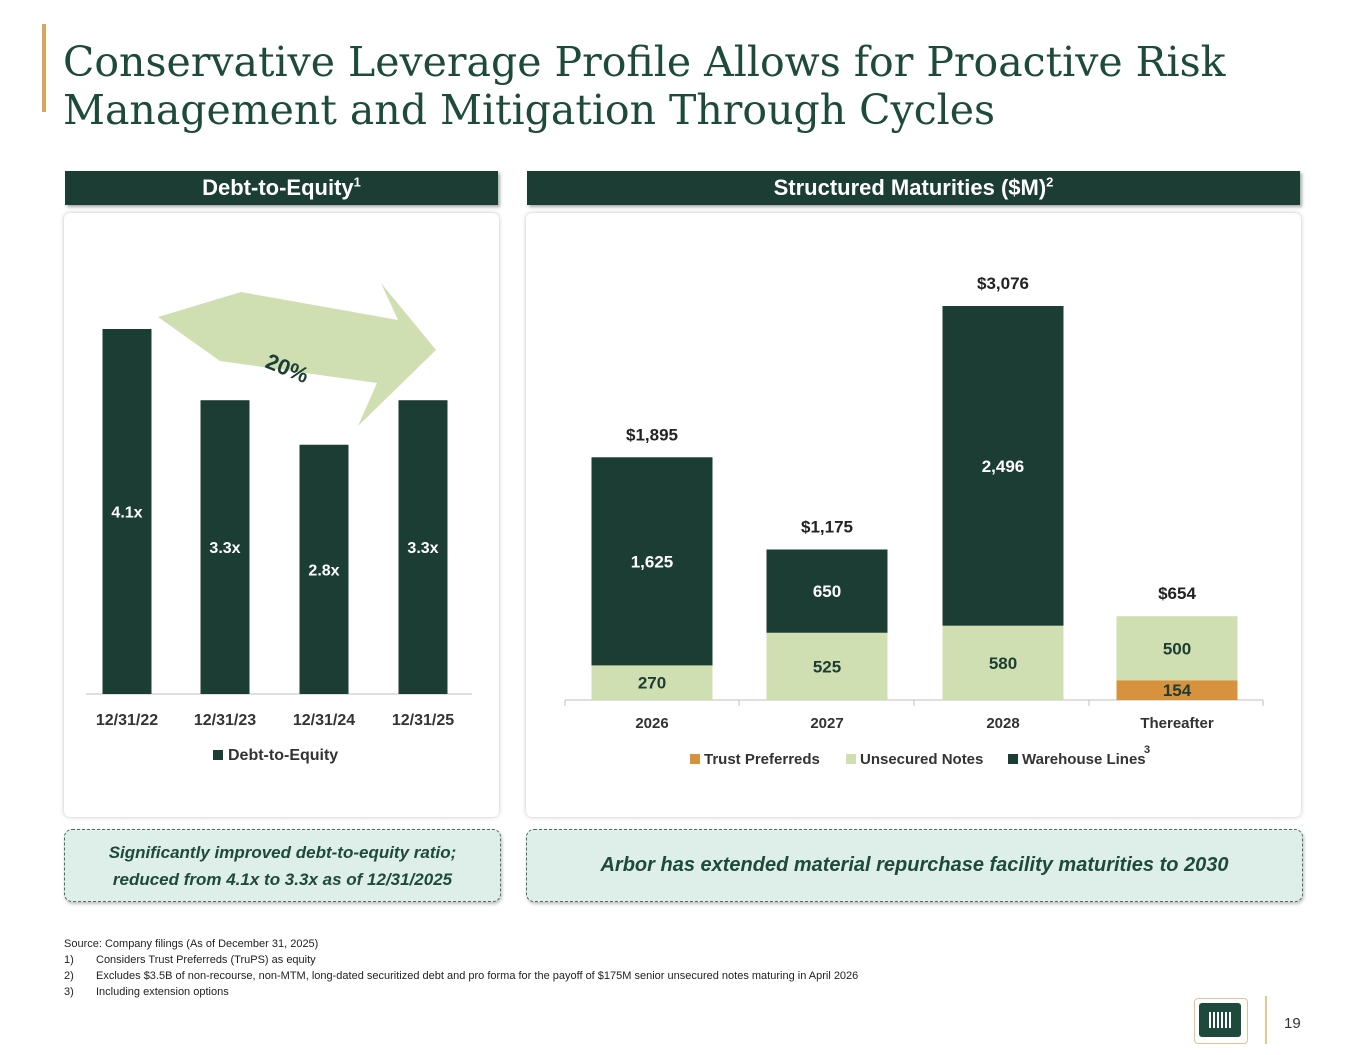  I want to click on sm-category-label: Thereafter, so click(1177, 723).